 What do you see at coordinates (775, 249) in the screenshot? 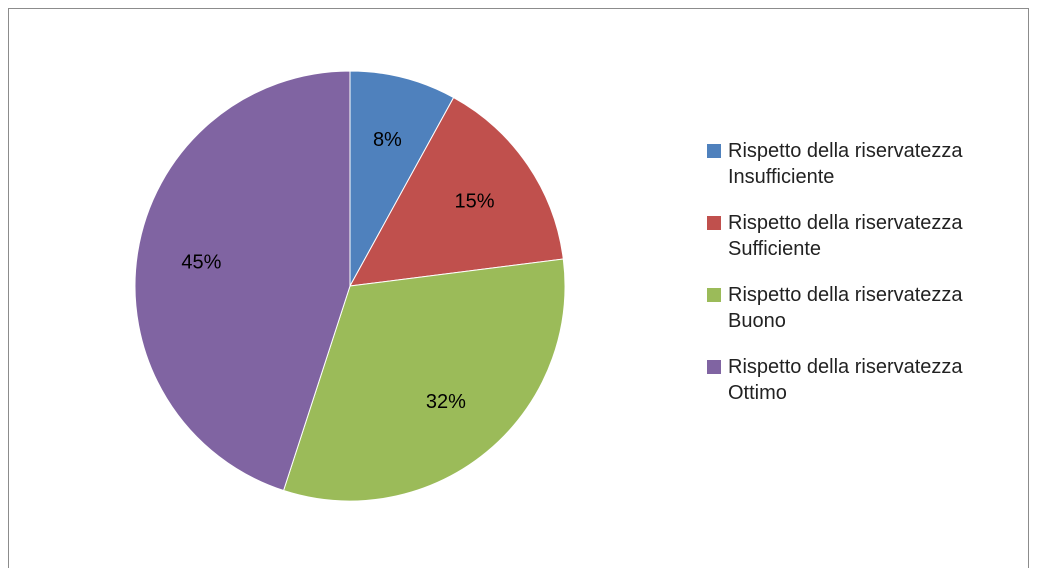
I see `legend-label-level: Sufficiente` at bounding box center [775, 249].